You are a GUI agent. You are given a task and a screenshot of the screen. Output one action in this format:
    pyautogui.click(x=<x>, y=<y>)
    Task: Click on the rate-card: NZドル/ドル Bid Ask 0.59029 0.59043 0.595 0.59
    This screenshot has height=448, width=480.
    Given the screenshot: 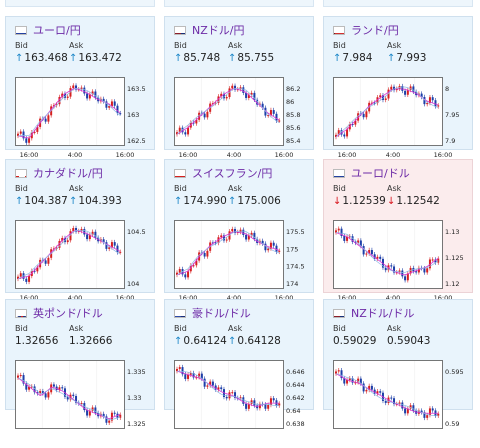 What is the action you would take?
    pyautogui.click(x=398, y=364)
    